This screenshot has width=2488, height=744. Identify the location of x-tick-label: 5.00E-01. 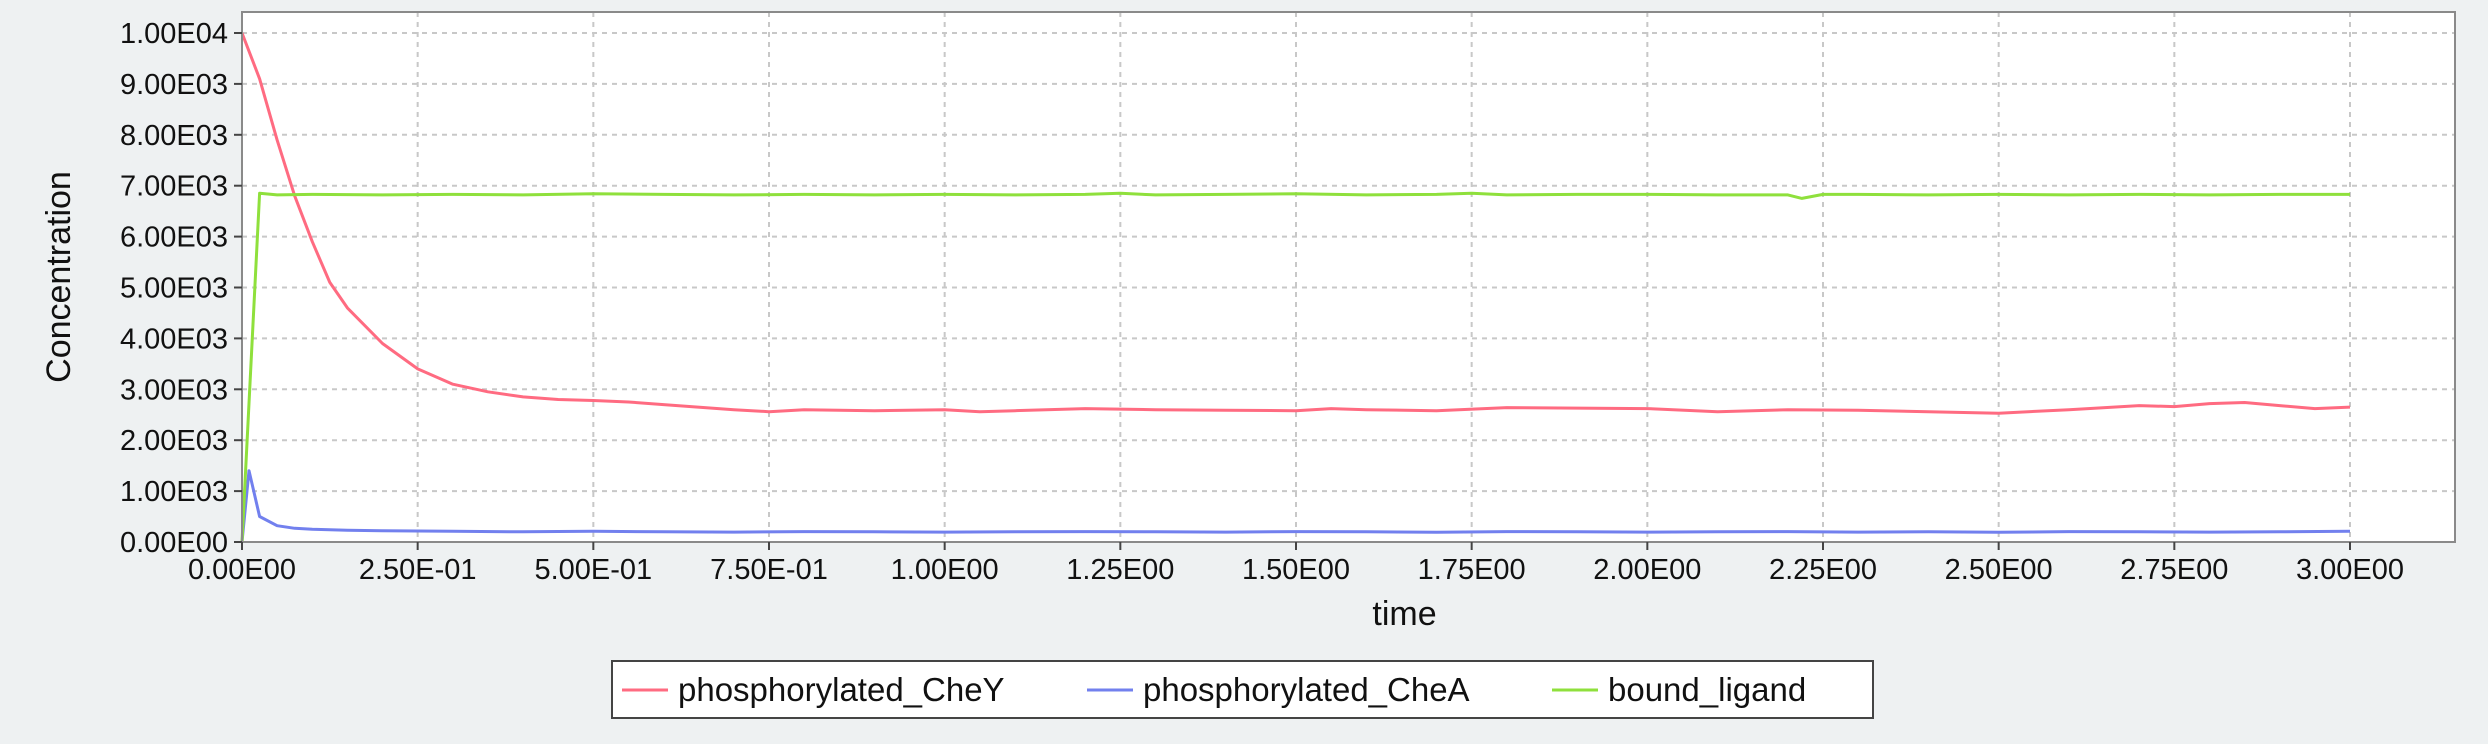
(593, 570).